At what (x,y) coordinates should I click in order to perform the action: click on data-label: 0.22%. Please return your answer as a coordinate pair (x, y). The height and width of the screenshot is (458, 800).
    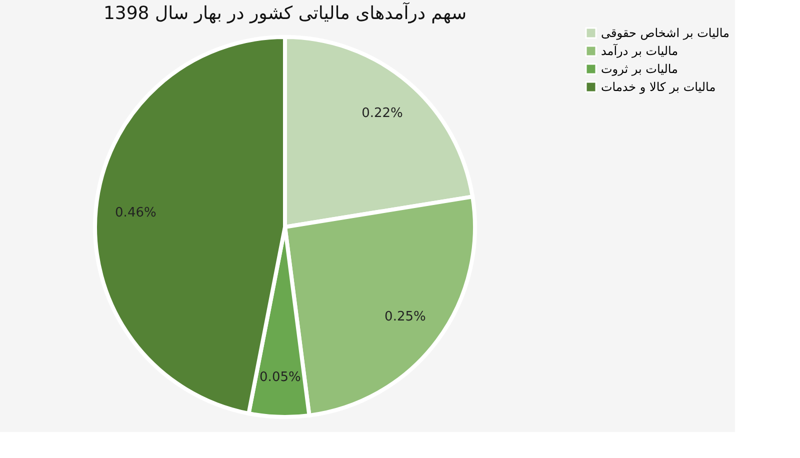
    Looking at the image, I should click on (382, 113).